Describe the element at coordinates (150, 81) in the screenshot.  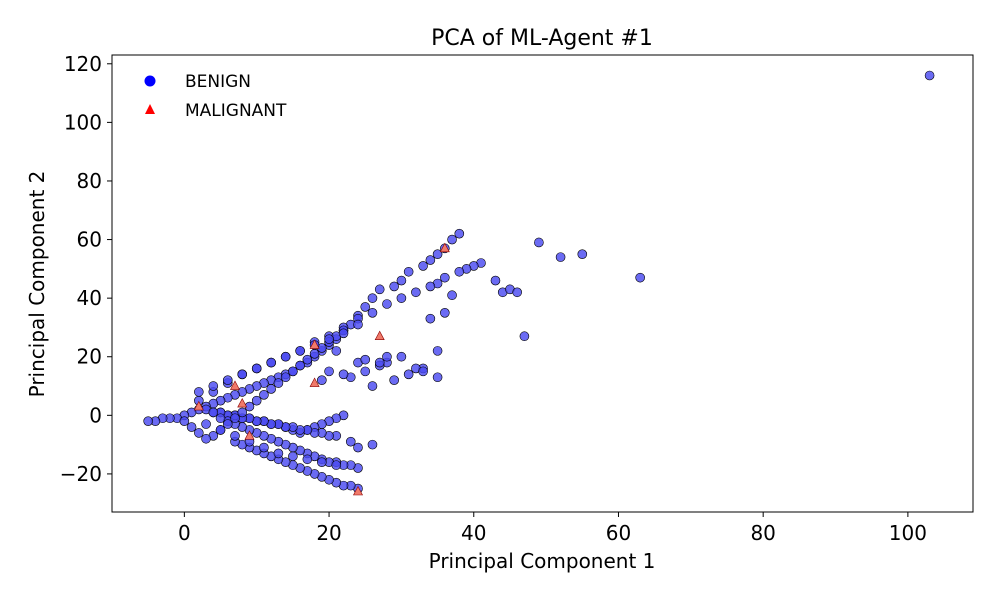
I see `legend-benign-marker` at that location.